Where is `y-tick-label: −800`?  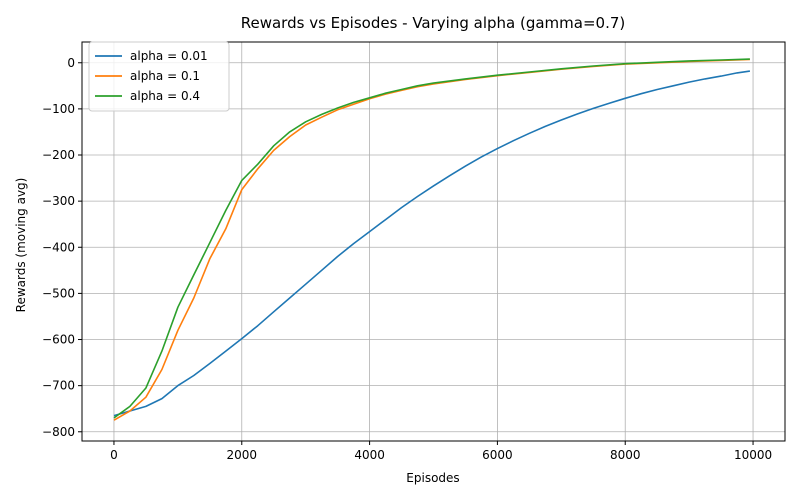
y-tick-label: −800 is located at coordinates (58, 432).